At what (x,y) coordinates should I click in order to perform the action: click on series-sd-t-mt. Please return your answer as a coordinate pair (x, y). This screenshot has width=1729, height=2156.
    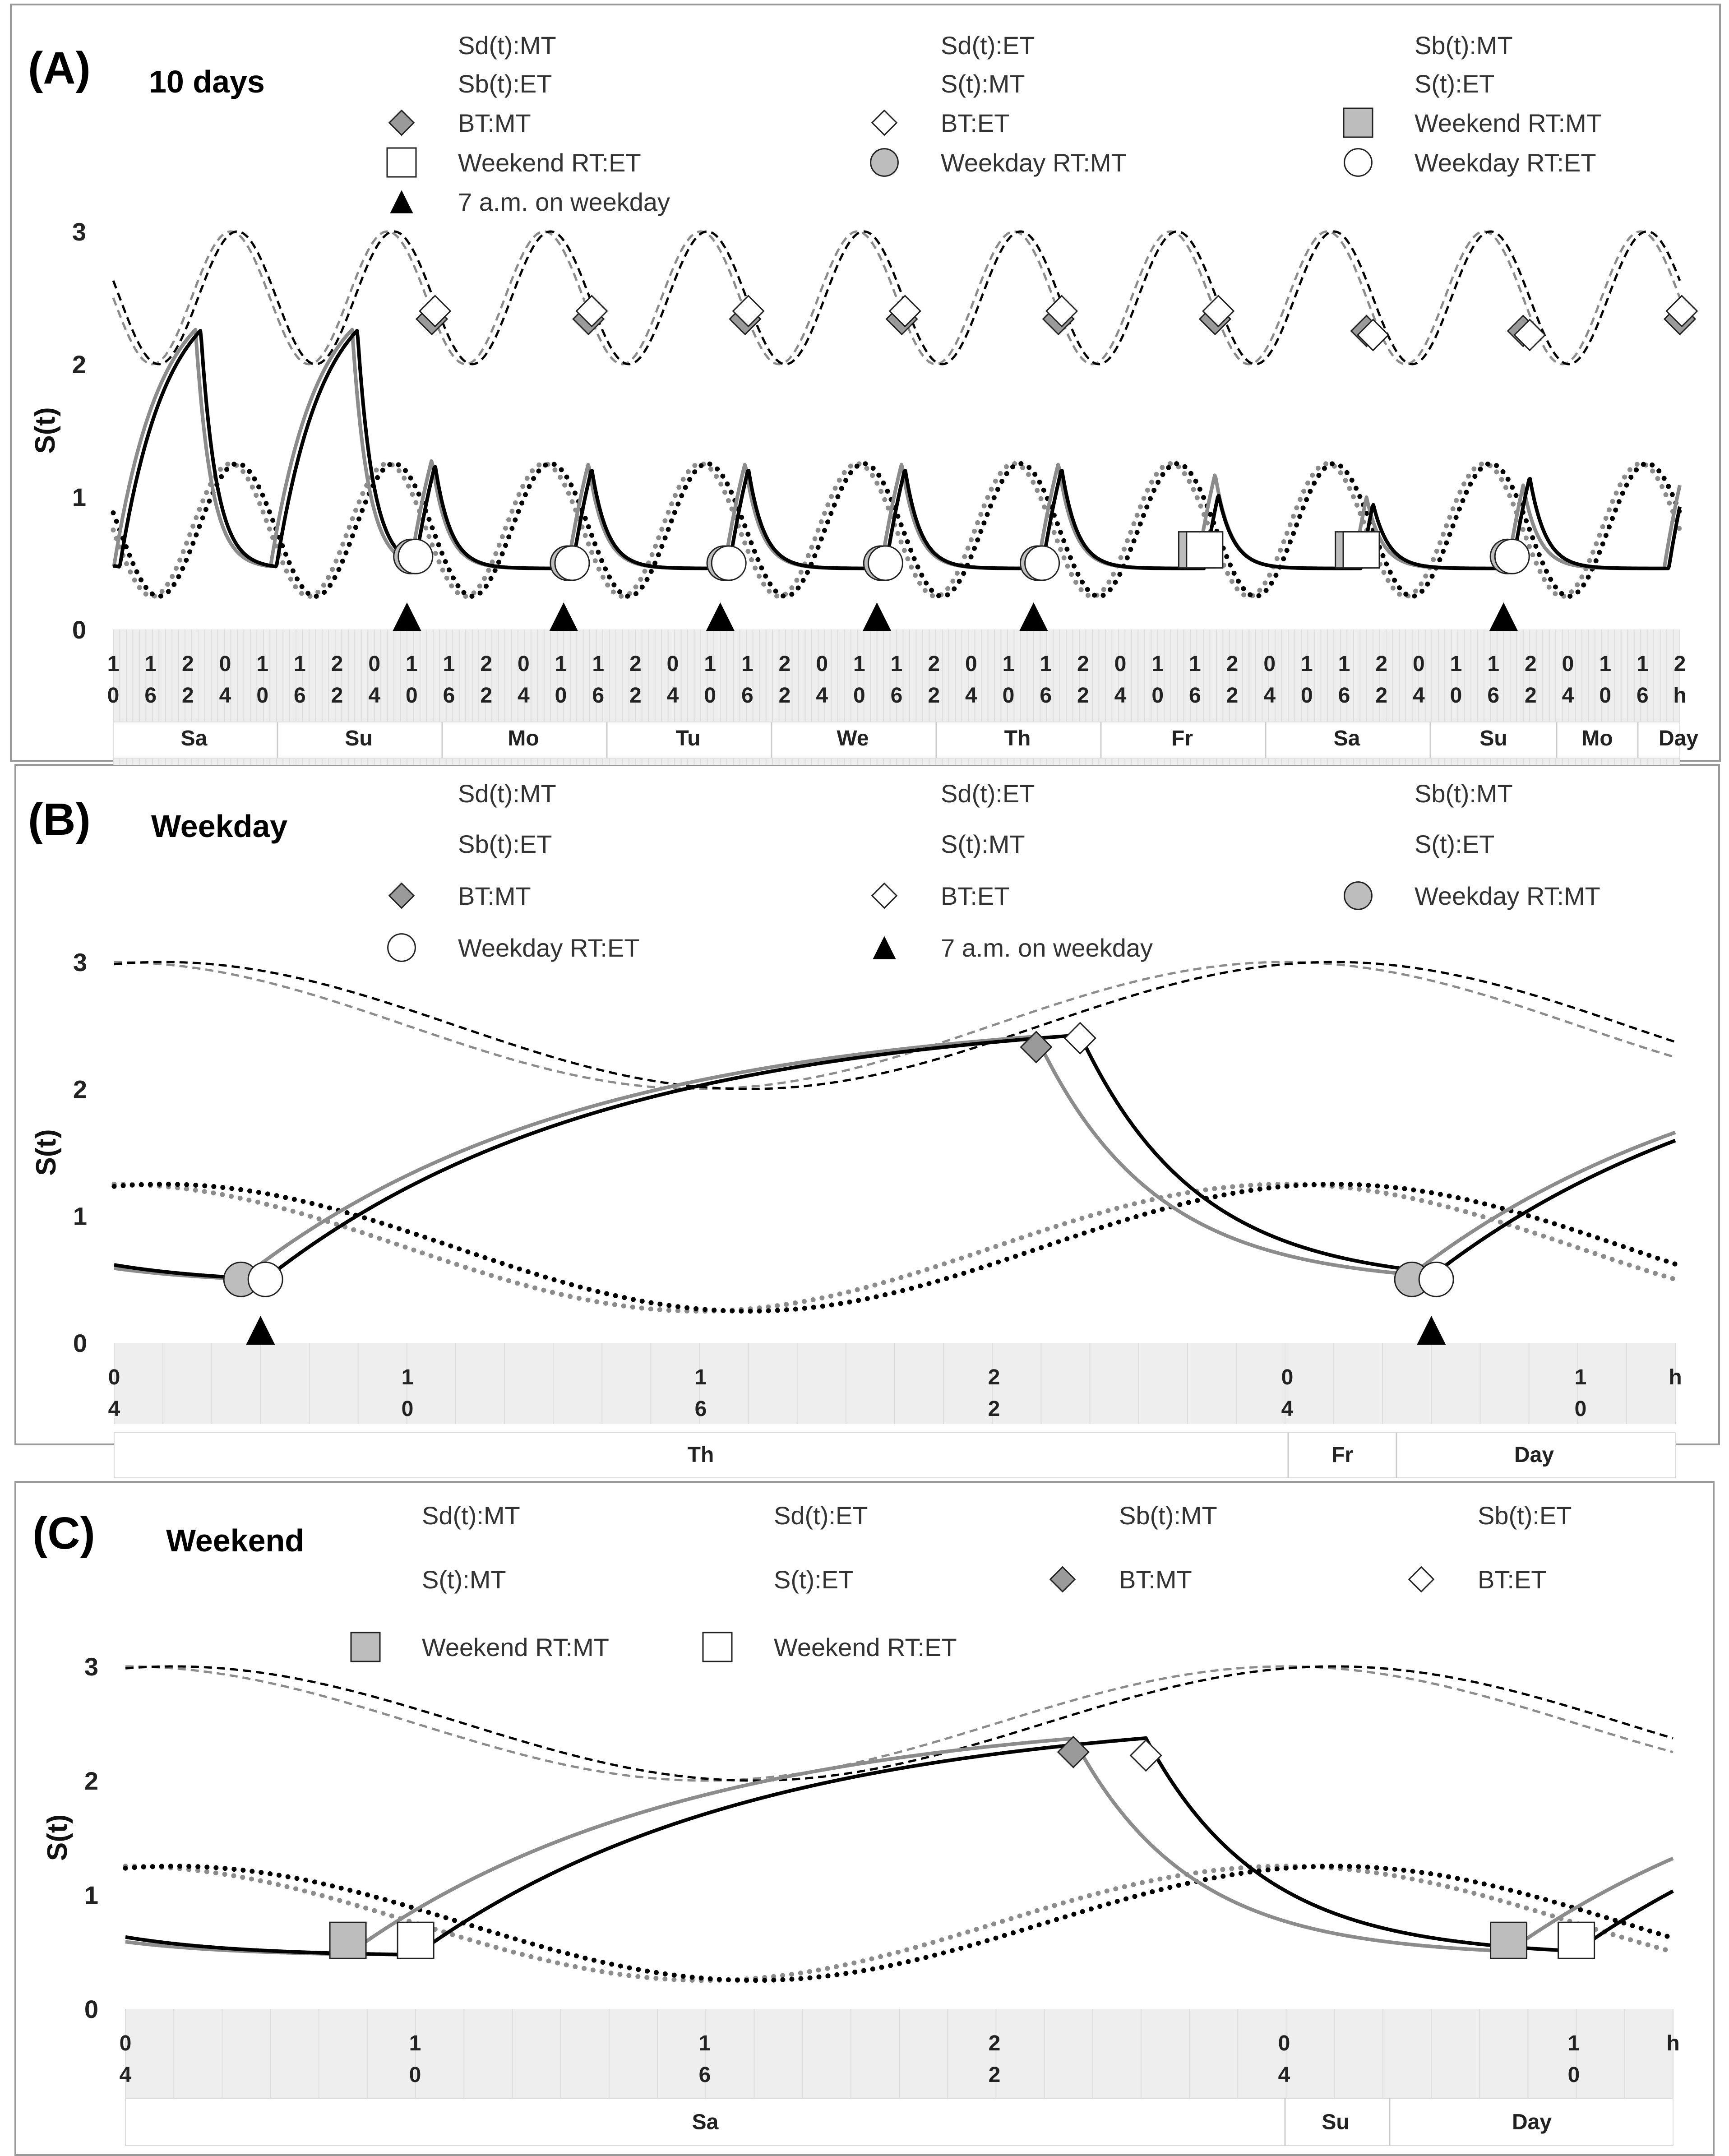
    Looking at the image, I should click on (895, 1025).